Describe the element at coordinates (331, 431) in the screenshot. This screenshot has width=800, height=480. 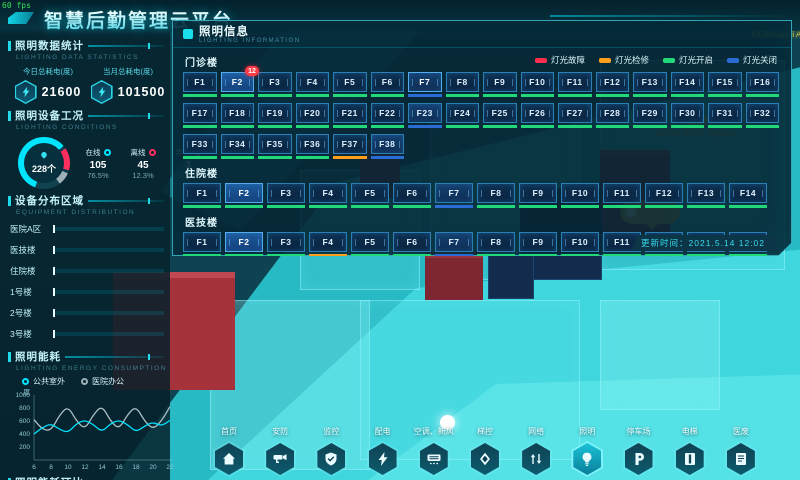
I see `nav-item-label: 监控` at that location.